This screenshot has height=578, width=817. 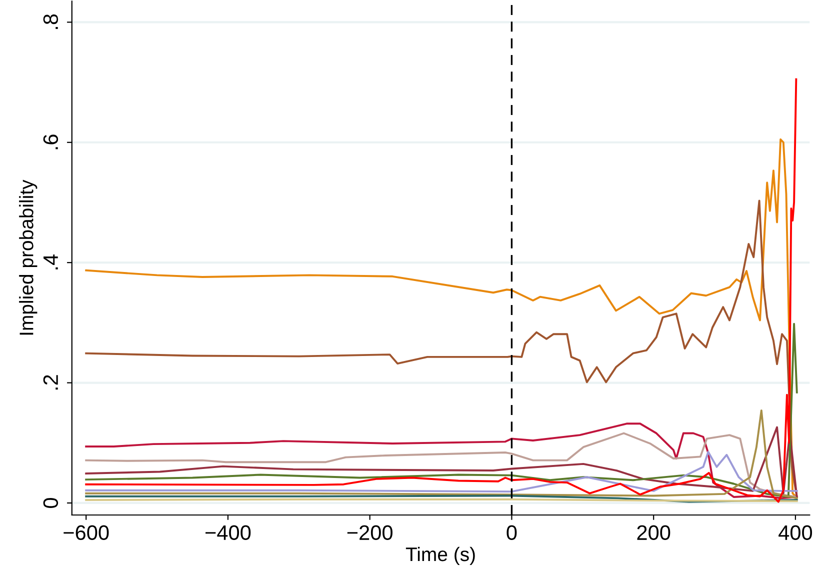 I want to click on x-tick-label: −200, so click(x=369, y=532).